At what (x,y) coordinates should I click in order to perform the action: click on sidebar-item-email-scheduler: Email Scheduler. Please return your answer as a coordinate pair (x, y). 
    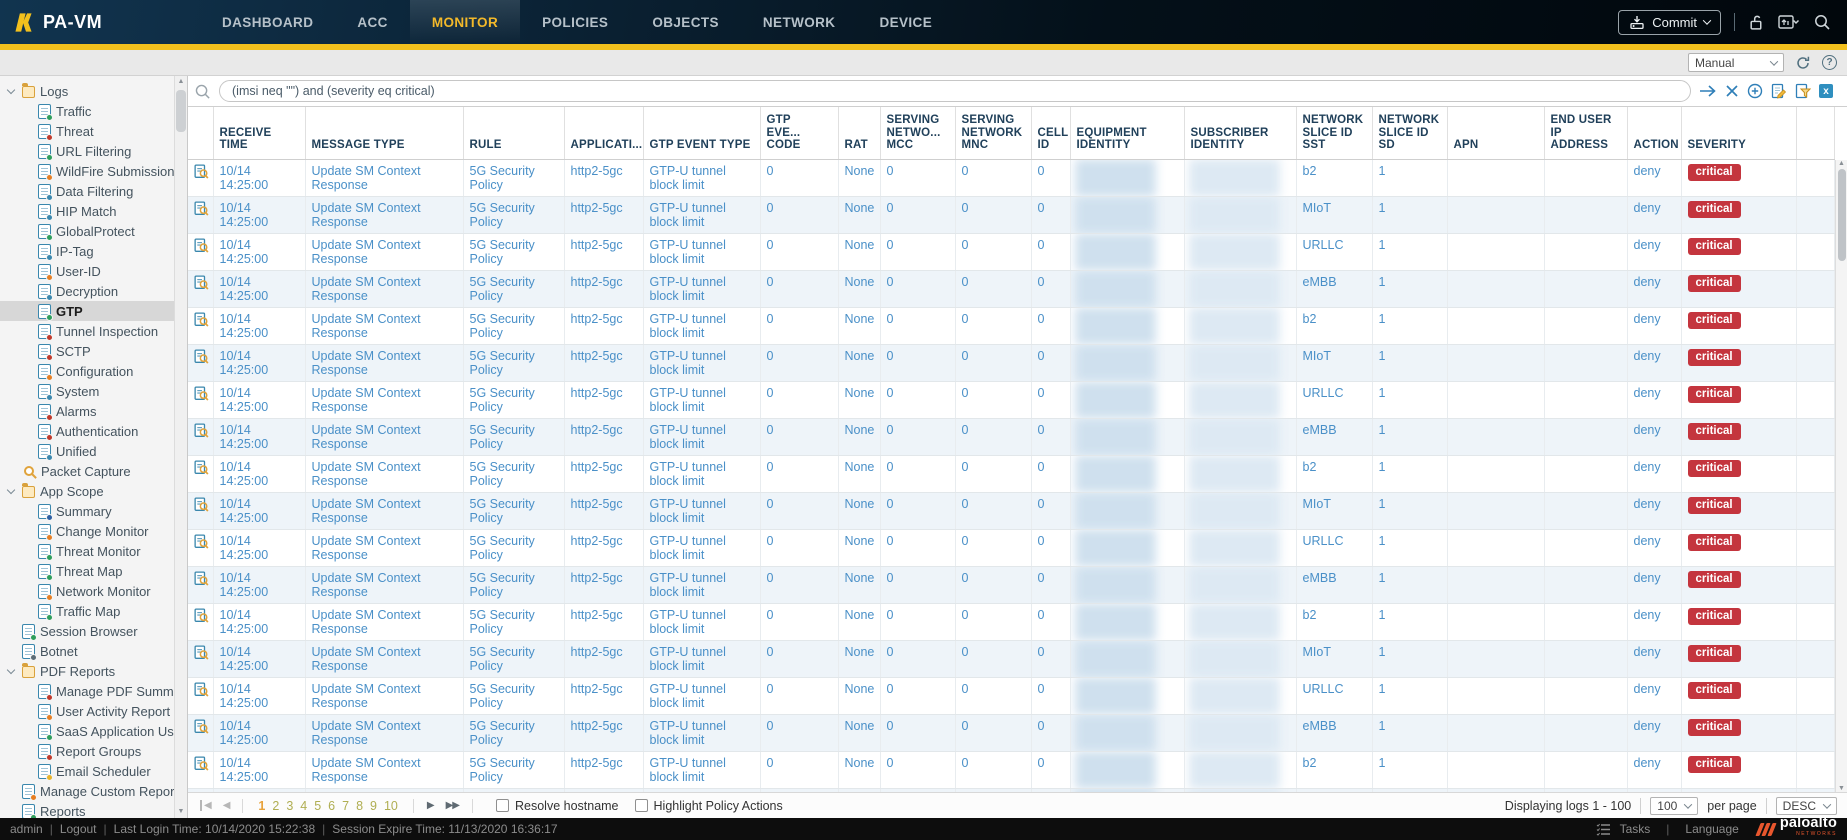
    Looking at the image, I should click on (87, 771).